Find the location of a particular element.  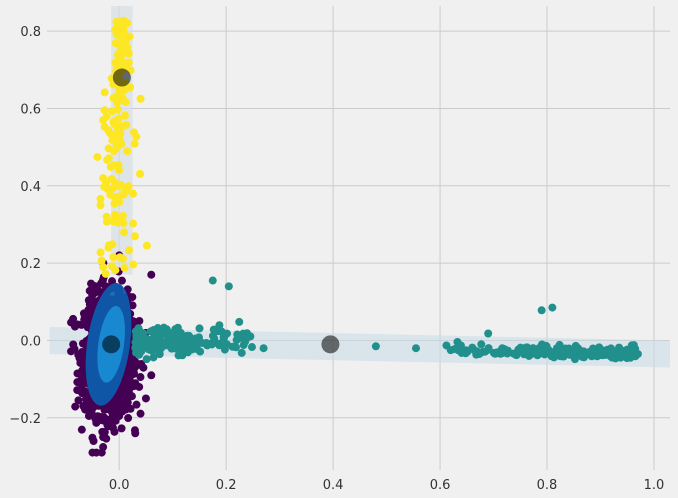

x-tick-label: 0.2 is located at coordinates (226, 485).